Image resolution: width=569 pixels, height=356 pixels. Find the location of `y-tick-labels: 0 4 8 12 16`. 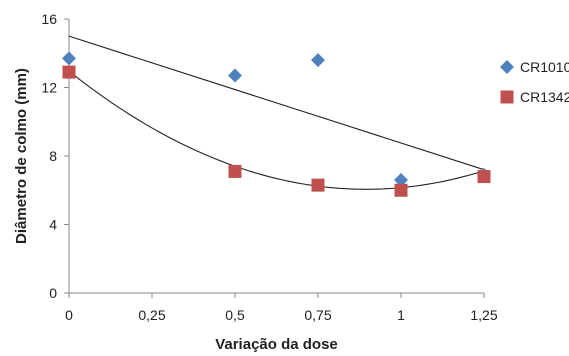

y-tick-labels: 0 4 8 12 16 is located at coordinates (55, 156).